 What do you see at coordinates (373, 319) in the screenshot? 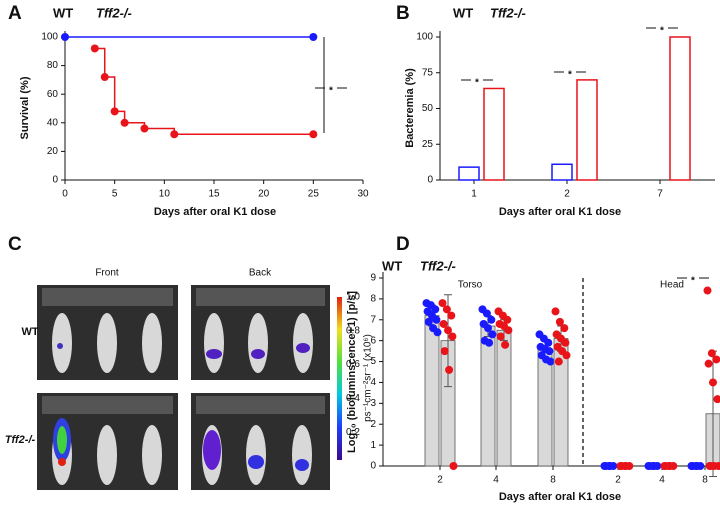
I see `y-tick-label: 7` at bounding box center [373, 319].